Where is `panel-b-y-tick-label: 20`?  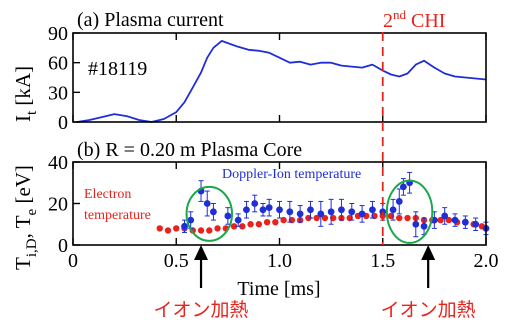
panel-b-y-tick-label: 20 is located at coordinates (58, 205).